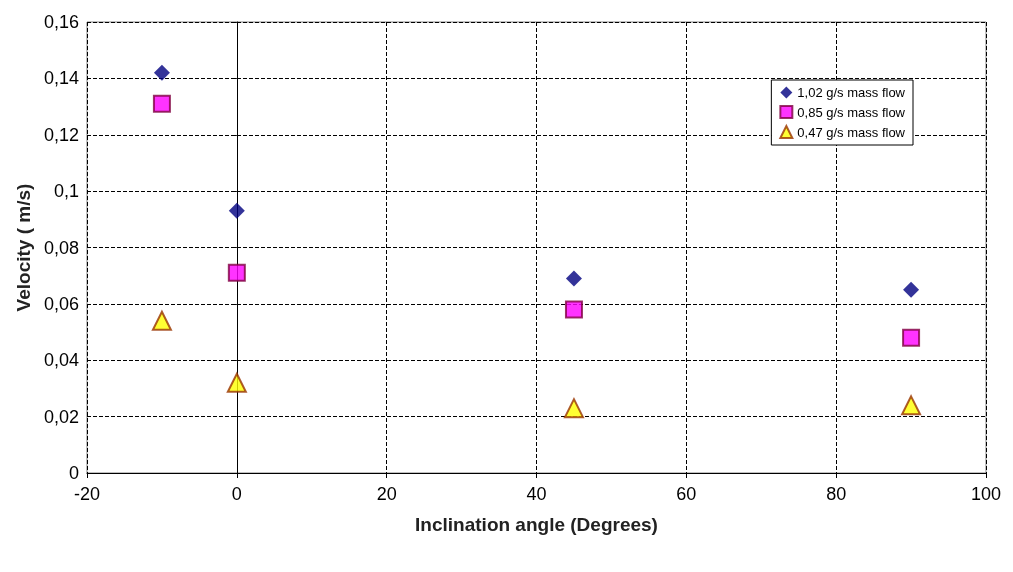  Describe the element at coordinates (851, 132) in the screenshot. I see `legend-label: 0,47 g/s mass flow` at that location.